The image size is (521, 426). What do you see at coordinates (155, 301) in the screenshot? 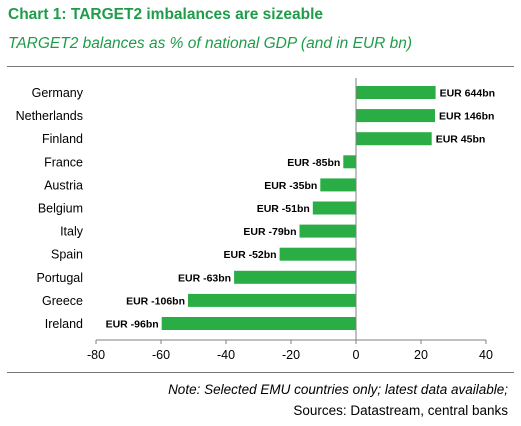
I see `data-label: EUR -106bn` at bounding box center [155, 301].